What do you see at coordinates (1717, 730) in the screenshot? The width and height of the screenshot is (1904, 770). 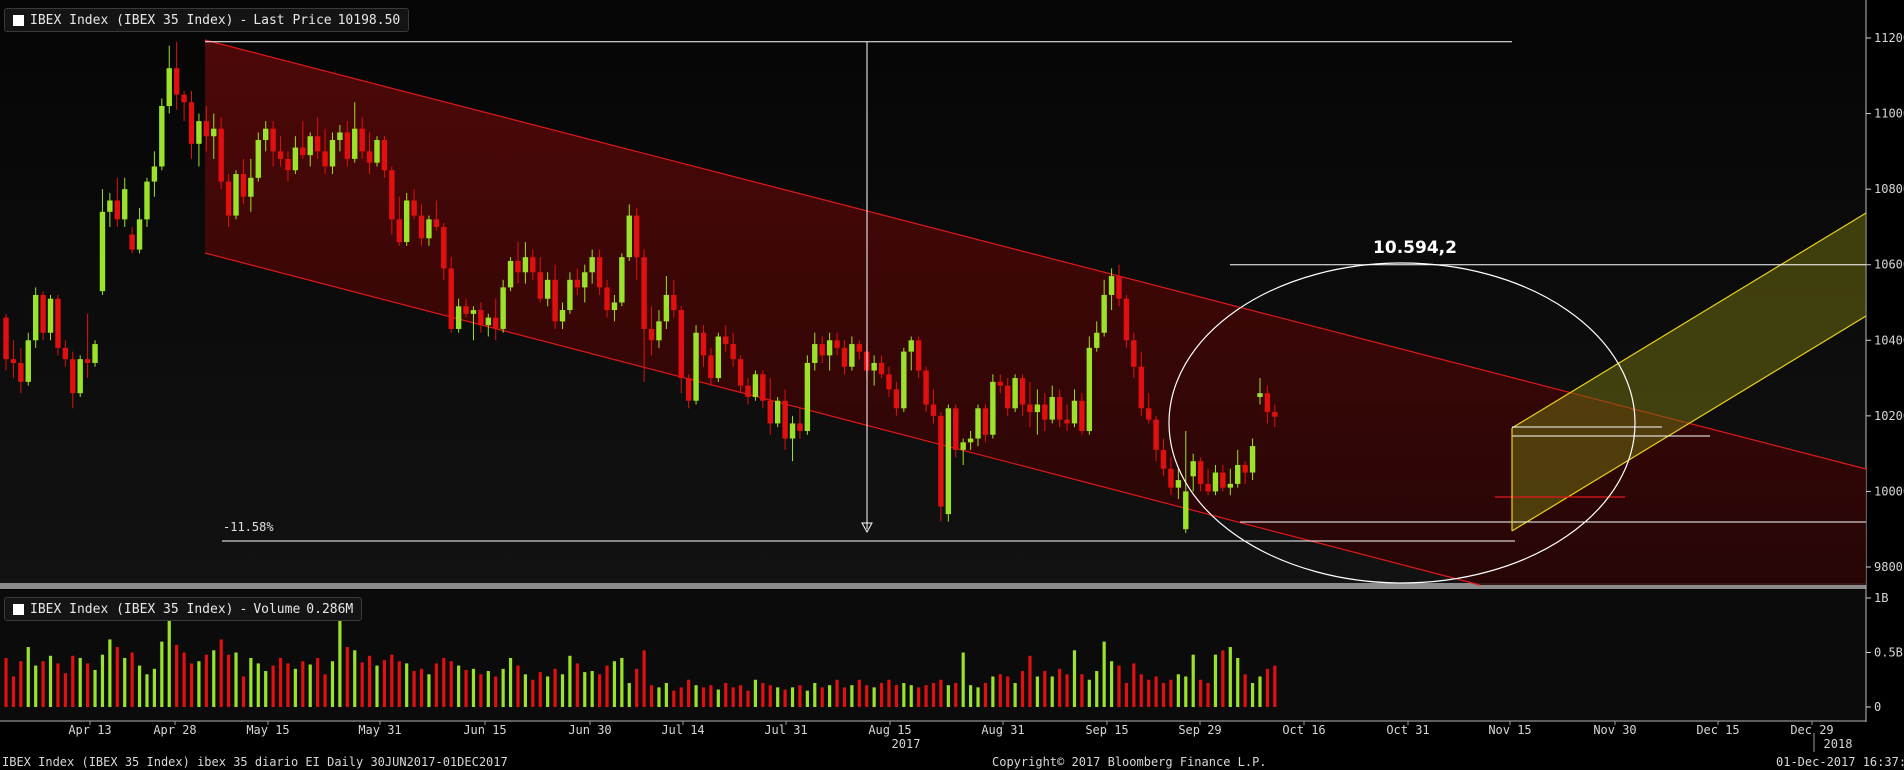 I see `date-tick-label: Dec 15` at bounding box center [1717, 730].